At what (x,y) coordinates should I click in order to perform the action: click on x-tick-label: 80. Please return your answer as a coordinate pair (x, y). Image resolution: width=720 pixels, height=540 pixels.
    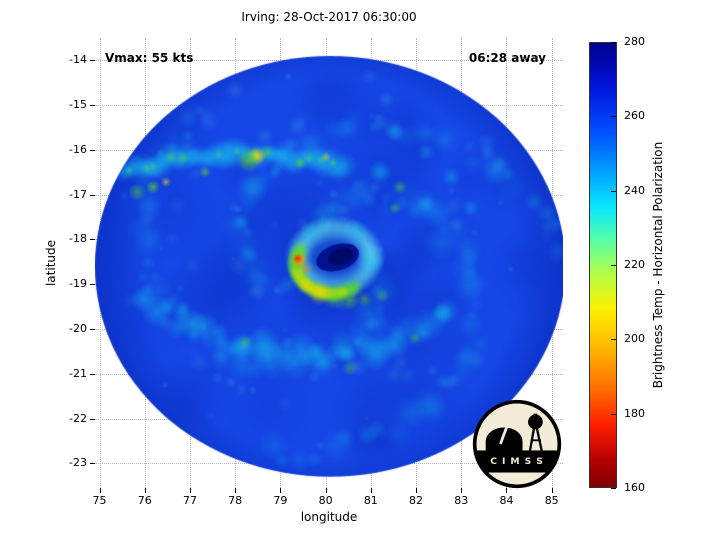
    Looking at the image, I should click on (325, 500).